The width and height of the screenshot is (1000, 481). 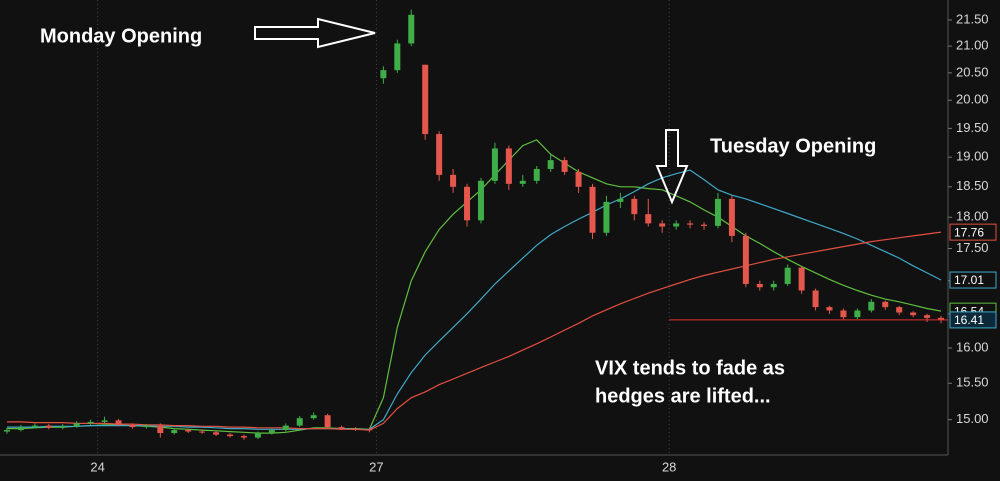 I want to click on y-tick-label: 17.50, so click(x=972, y=247).